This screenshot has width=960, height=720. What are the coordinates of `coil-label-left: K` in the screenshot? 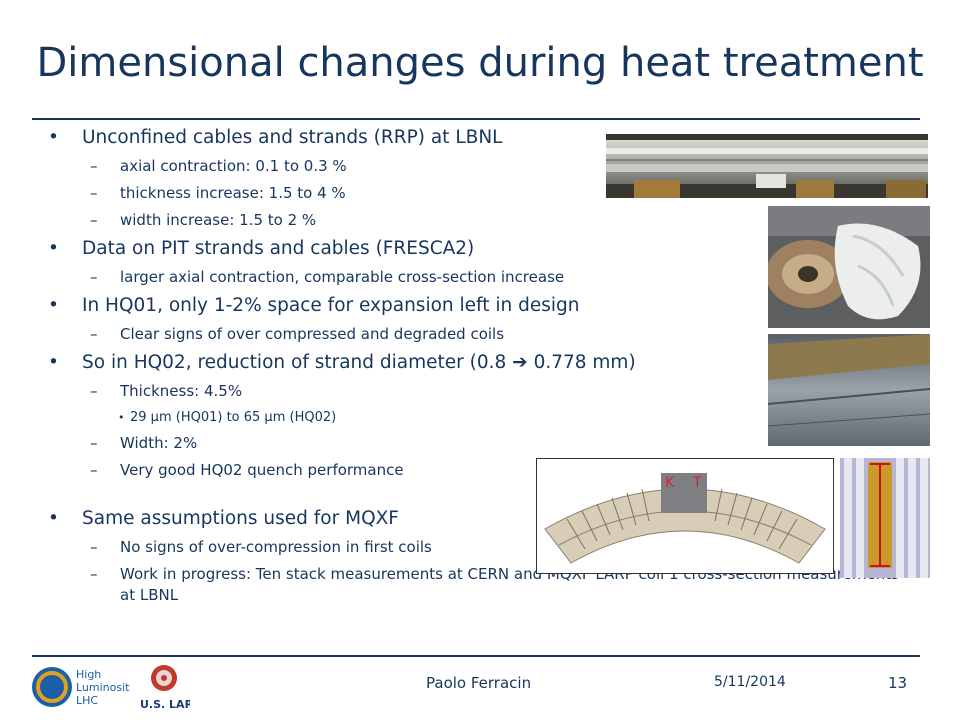 It's located at (670, 483).